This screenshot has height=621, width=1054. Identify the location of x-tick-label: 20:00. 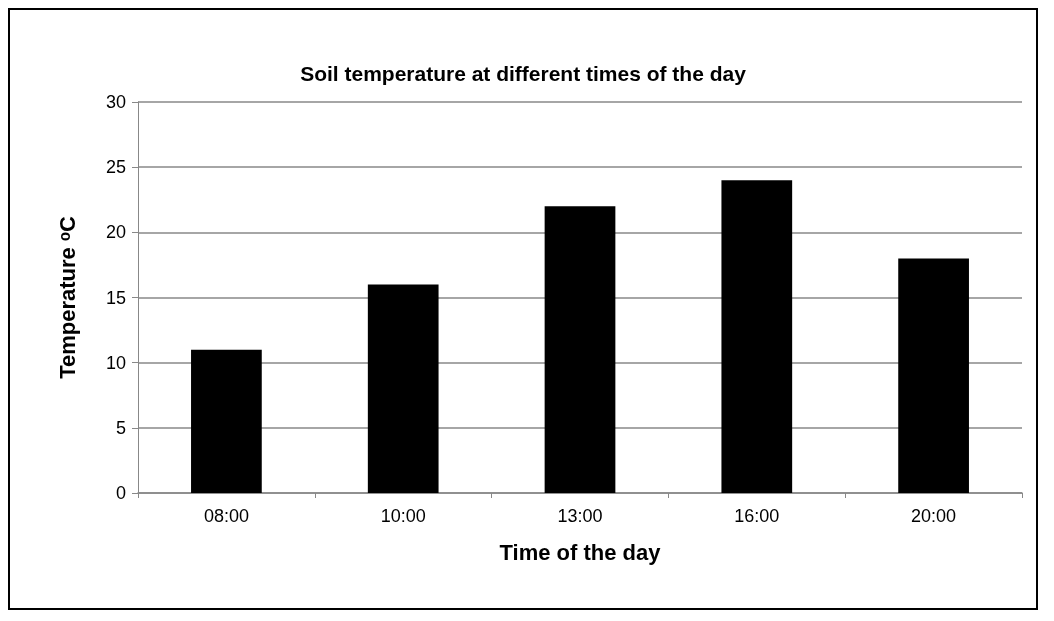
(934, 516).